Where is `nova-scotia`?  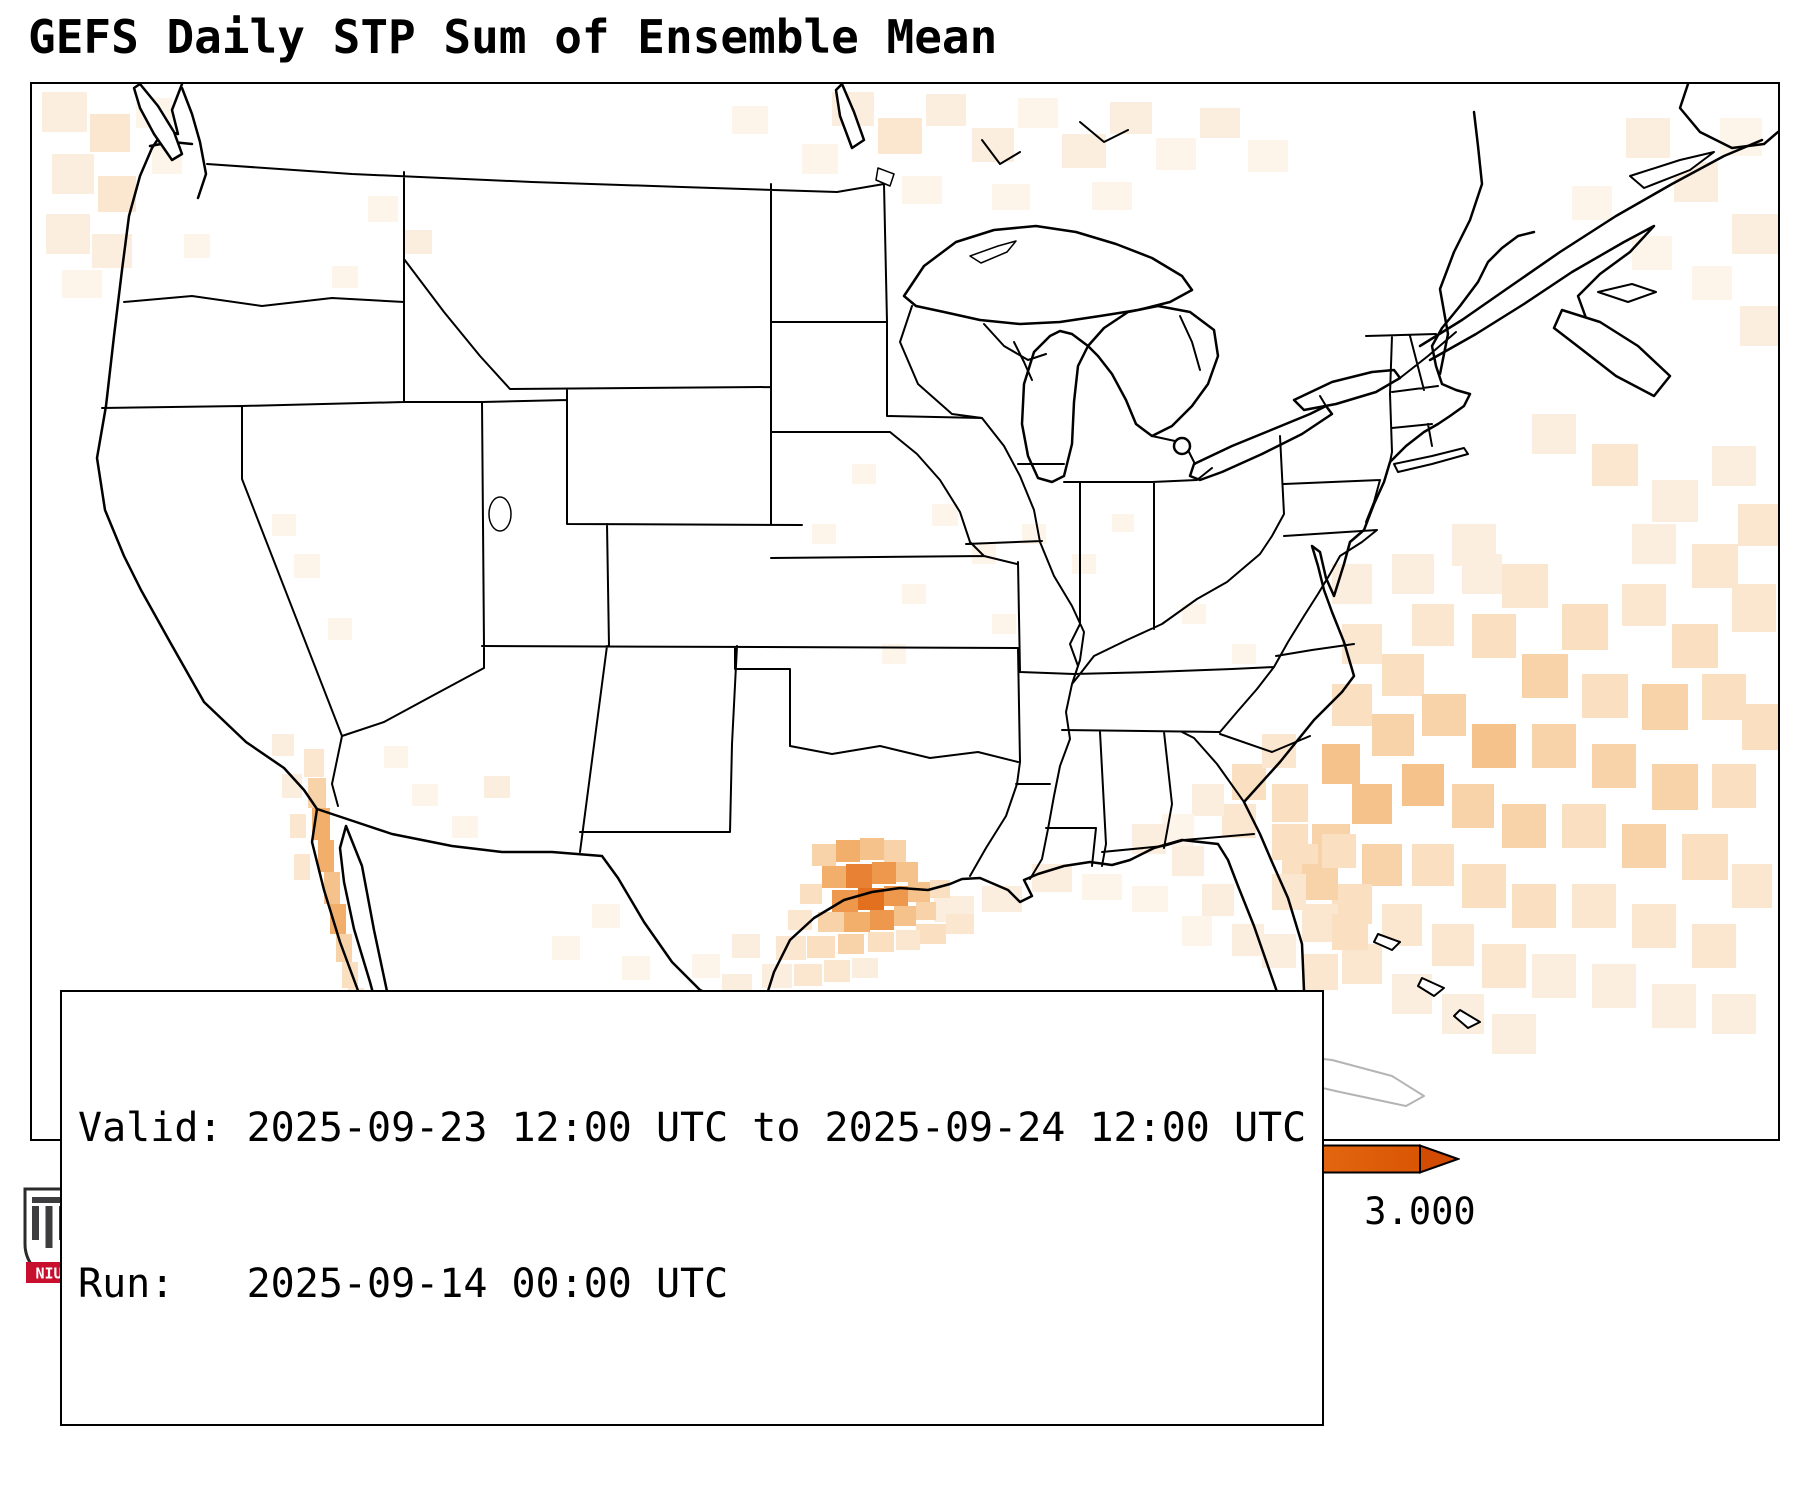 nova-scotia is located at coordinates (1612, 353).